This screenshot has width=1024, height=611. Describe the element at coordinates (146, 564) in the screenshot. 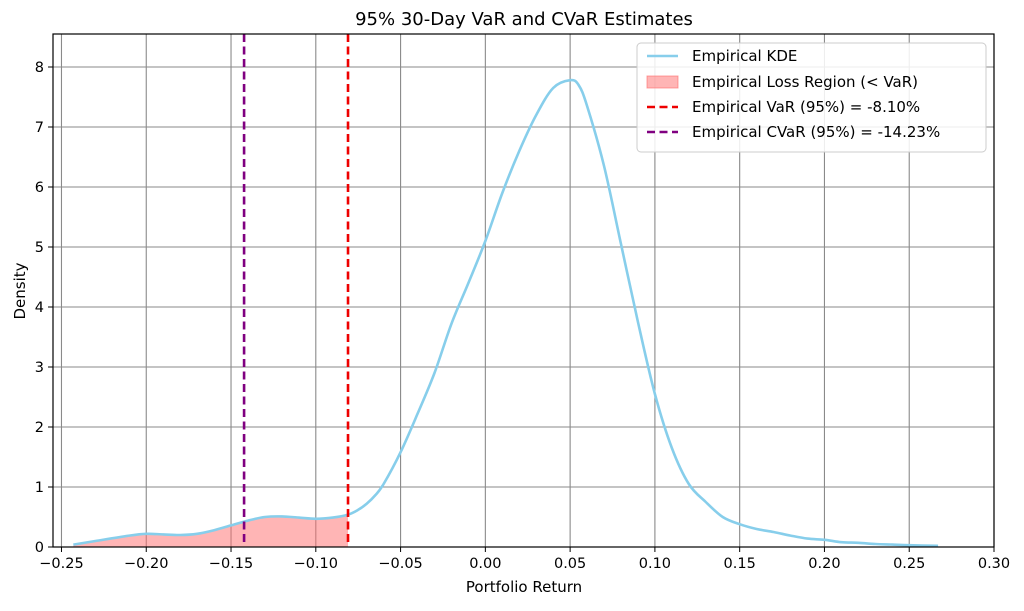

I see `x-tick-label: −0.20` at that location.